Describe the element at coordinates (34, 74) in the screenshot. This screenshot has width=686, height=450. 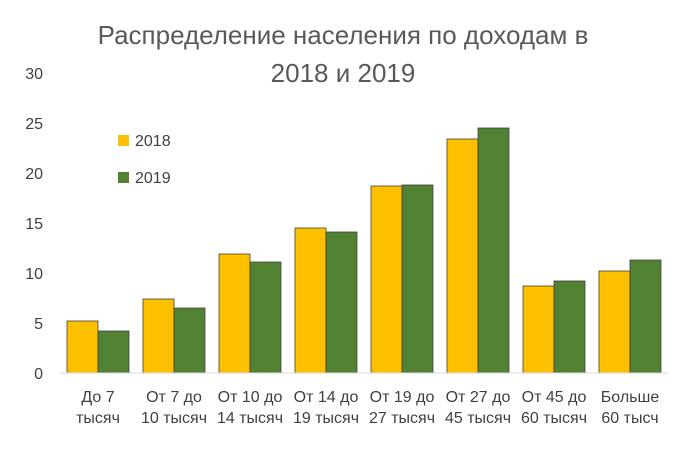
I see `y-tick-label: 30` at that location.